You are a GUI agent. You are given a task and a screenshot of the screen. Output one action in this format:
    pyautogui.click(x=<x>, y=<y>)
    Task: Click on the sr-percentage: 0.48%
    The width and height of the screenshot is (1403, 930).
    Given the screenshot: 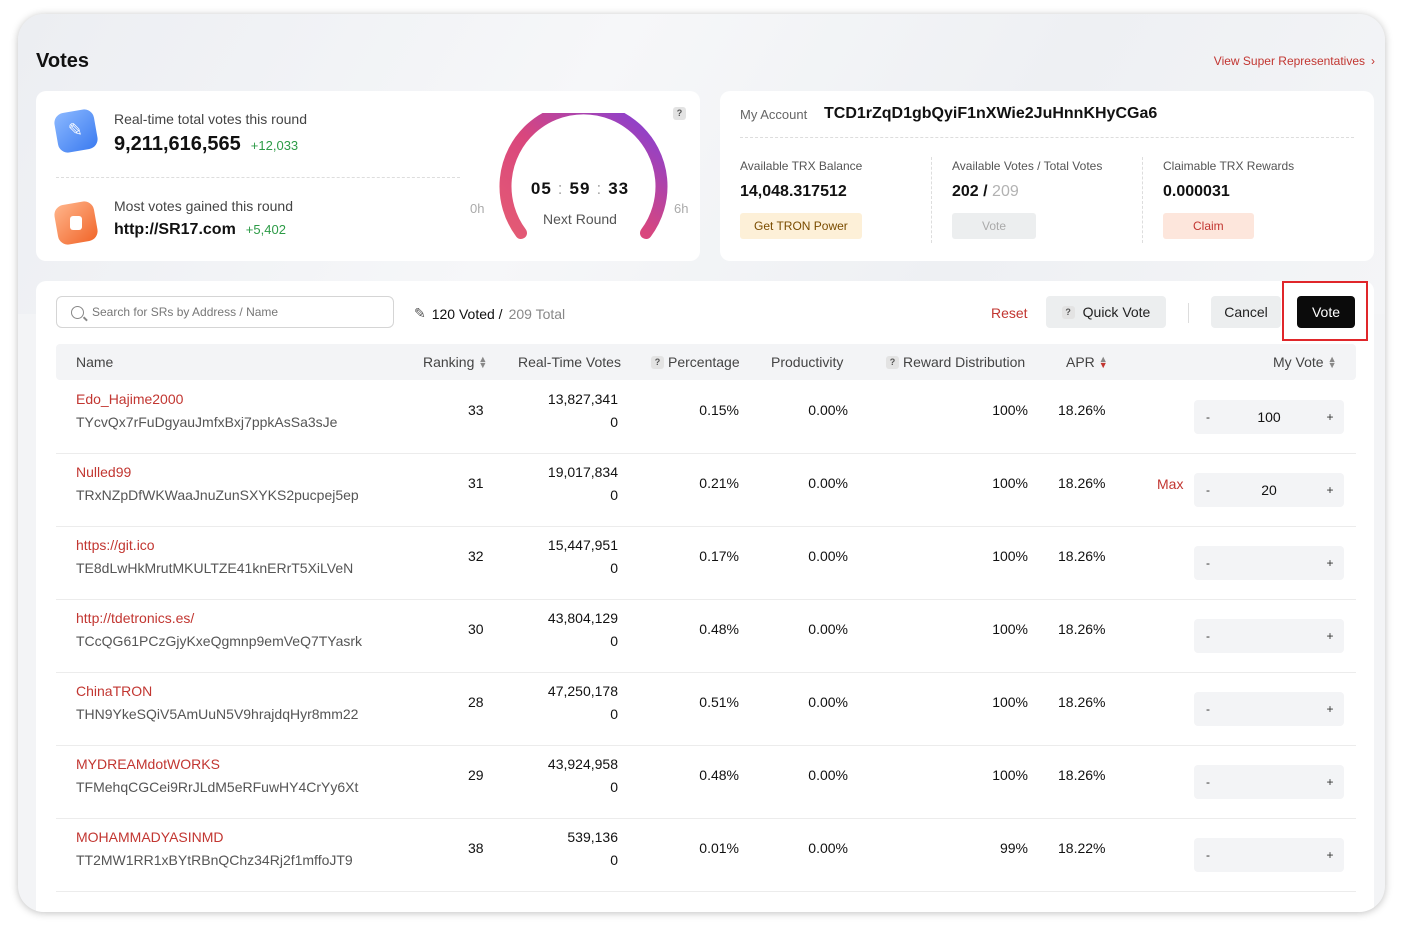 What is the action you would take?
    pyautogui.click(x=719, y=629)
    